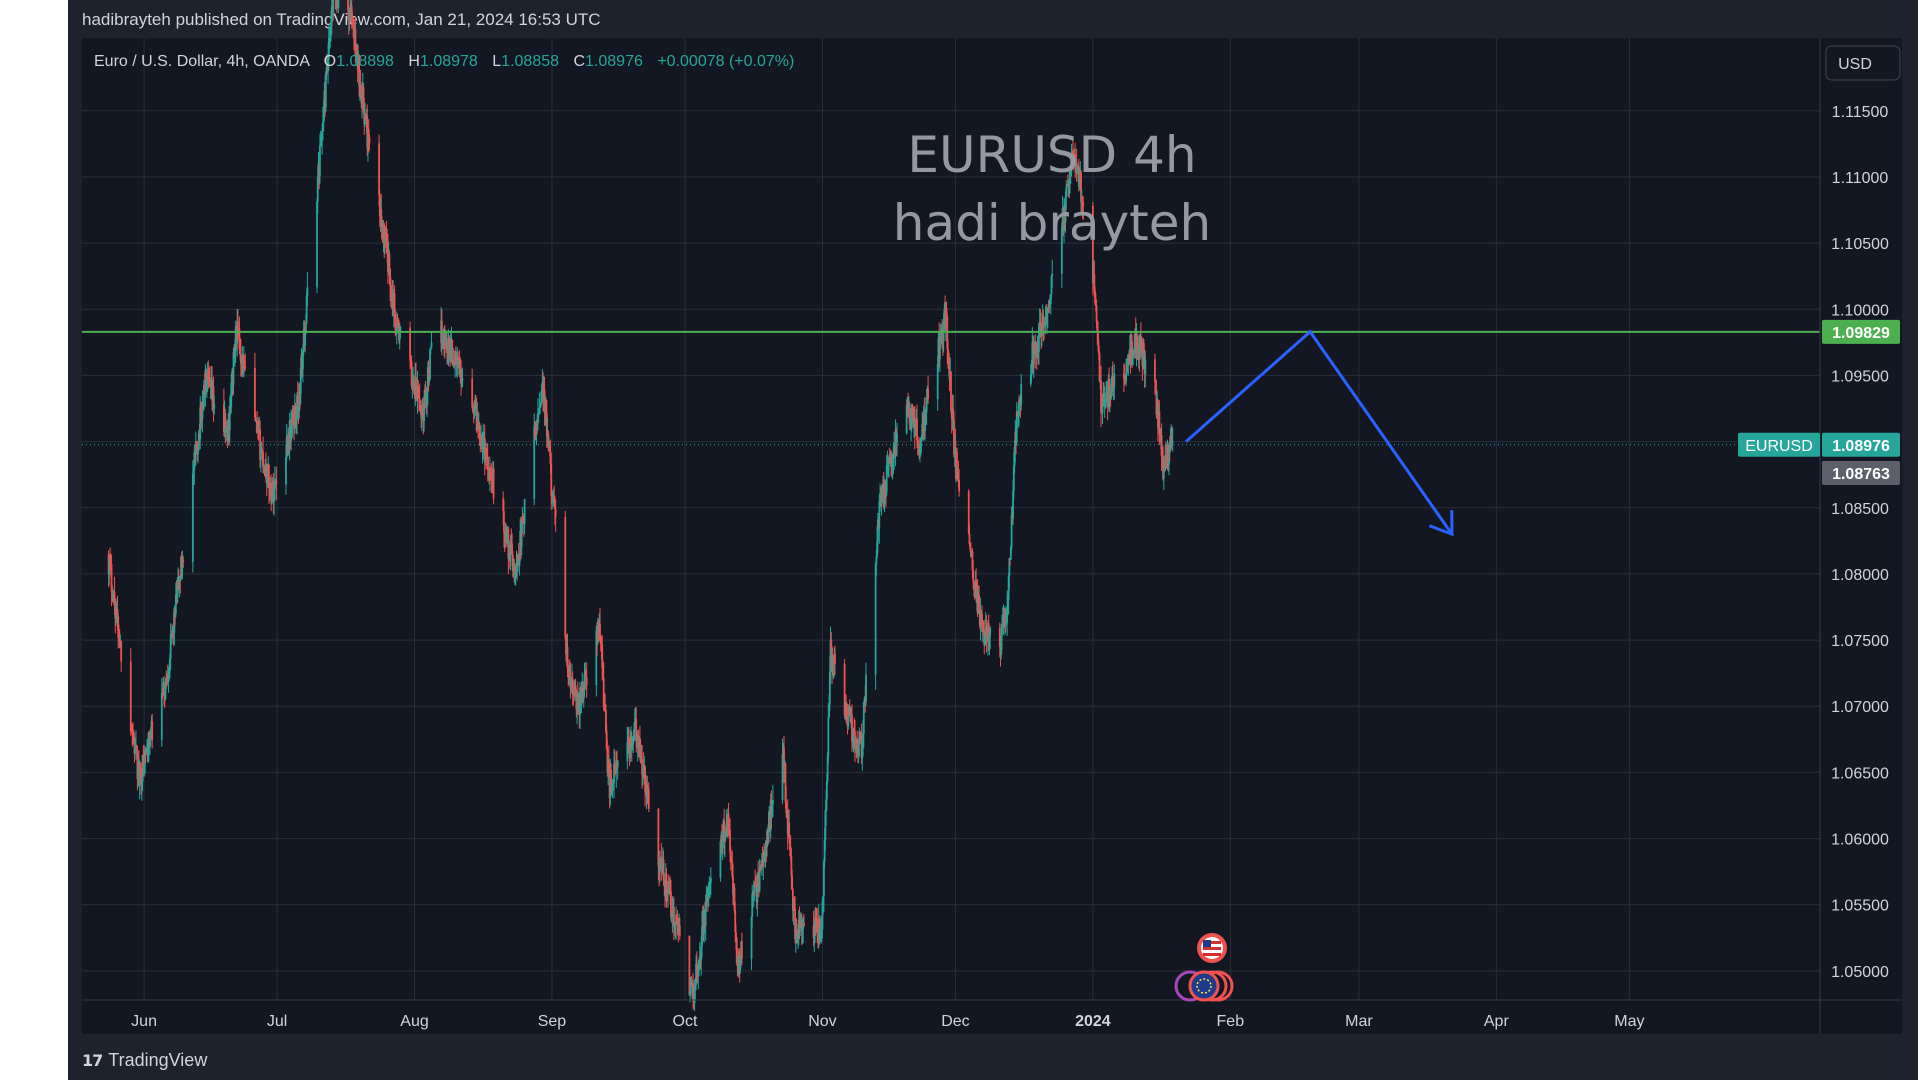 Image resolution: width=1920 pixels, height=1080 pixels. I want to click on projection-arrow, so click(1319, 433).